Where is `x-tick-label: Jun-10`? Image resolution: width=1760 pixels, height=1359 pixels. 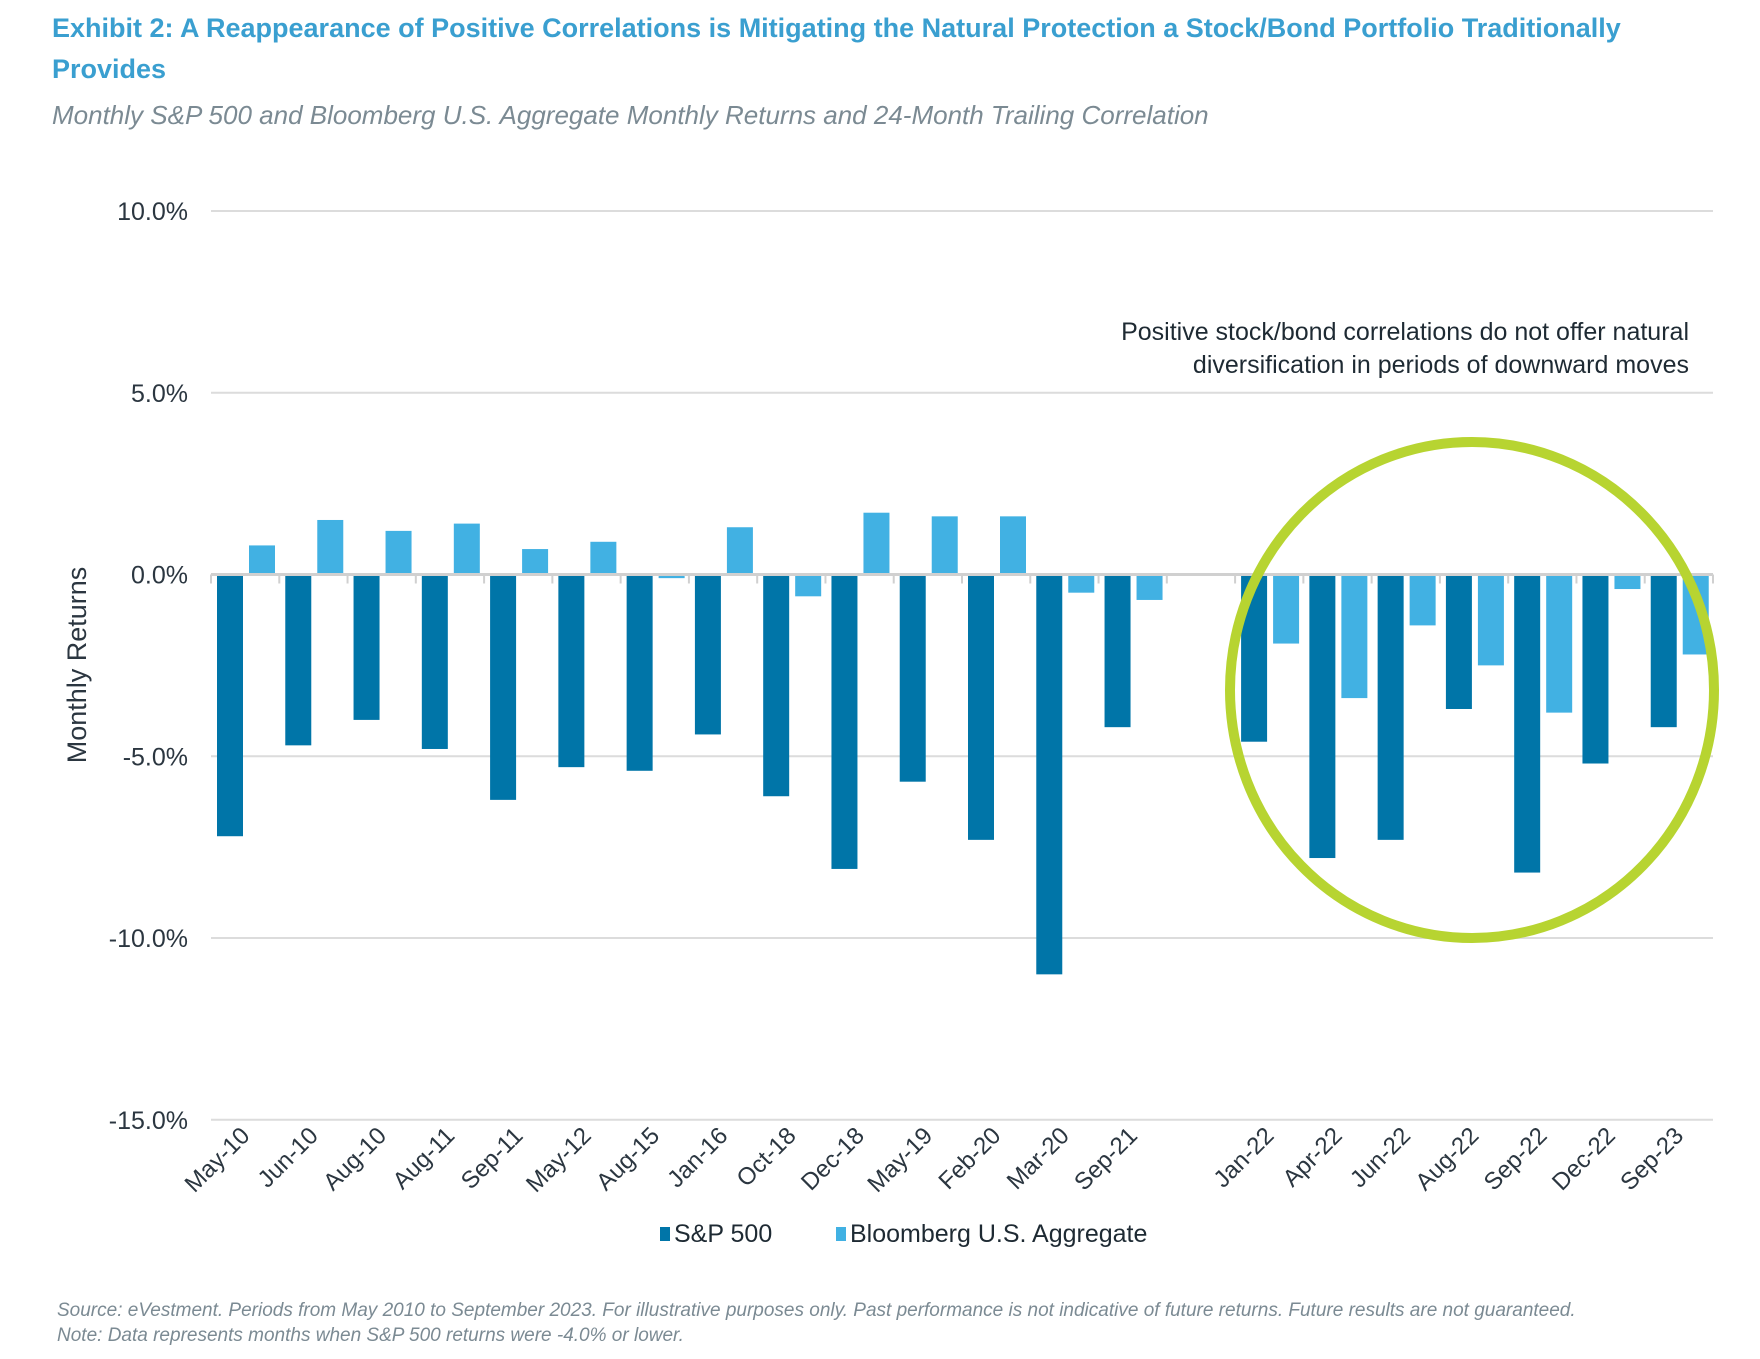
x-tick-label: Jun-10 is located at coordinates (288, 1157).